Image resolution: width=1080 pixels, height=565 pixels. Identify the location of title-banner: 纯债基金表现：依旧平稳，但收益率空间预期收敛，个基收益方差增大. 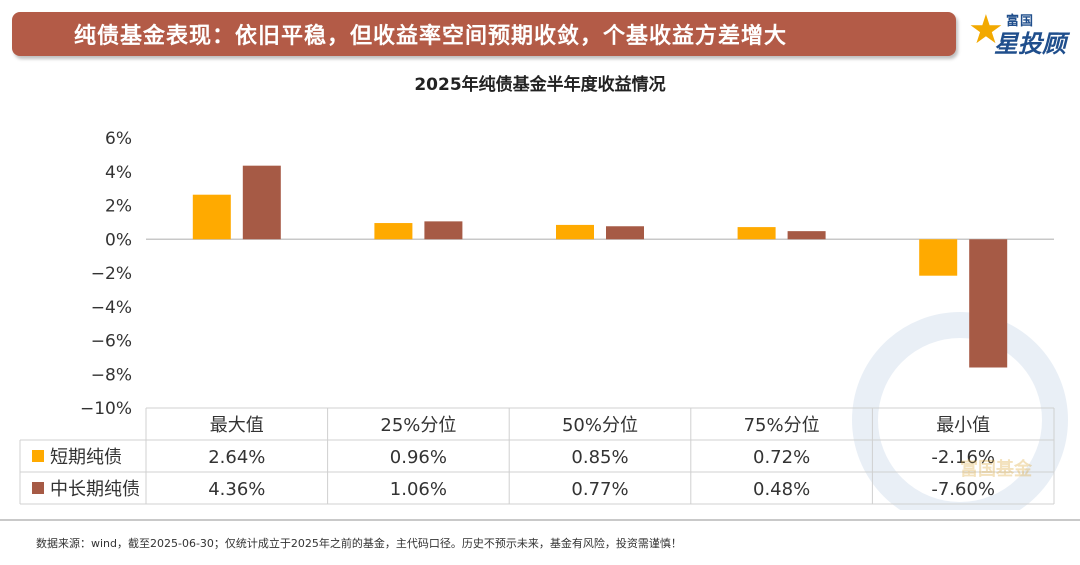
(484, 34).